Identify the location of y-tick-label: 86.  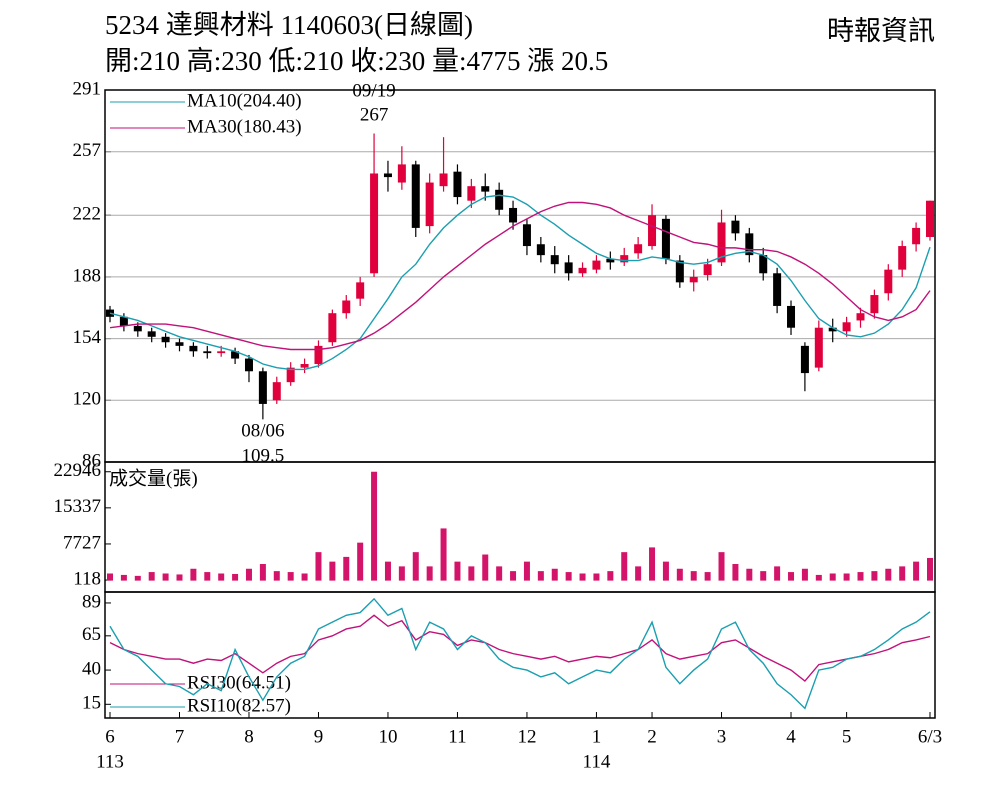
(91, 460).